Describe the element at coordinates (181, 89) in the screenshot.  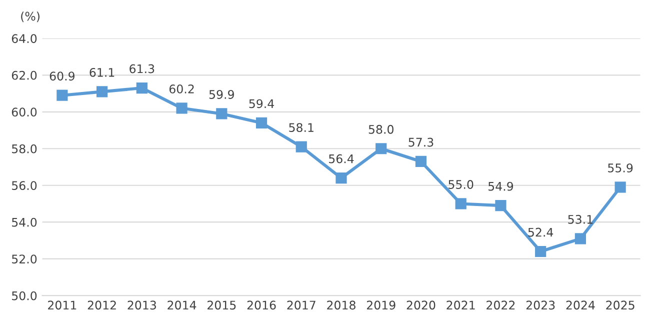
I see `data-label: 60.2` at that location.